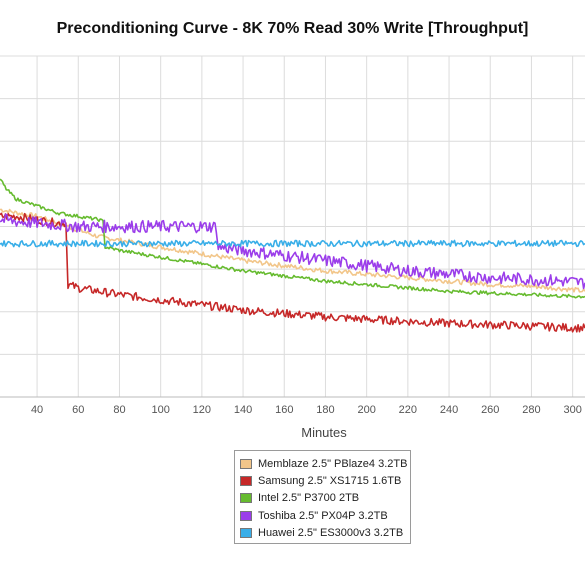 This screenshot has height=577, width=585. What do you see at coordinates (202, 410) in the screenshot?
I see `x-tick-label: 120` at bounding box center [202, 410].